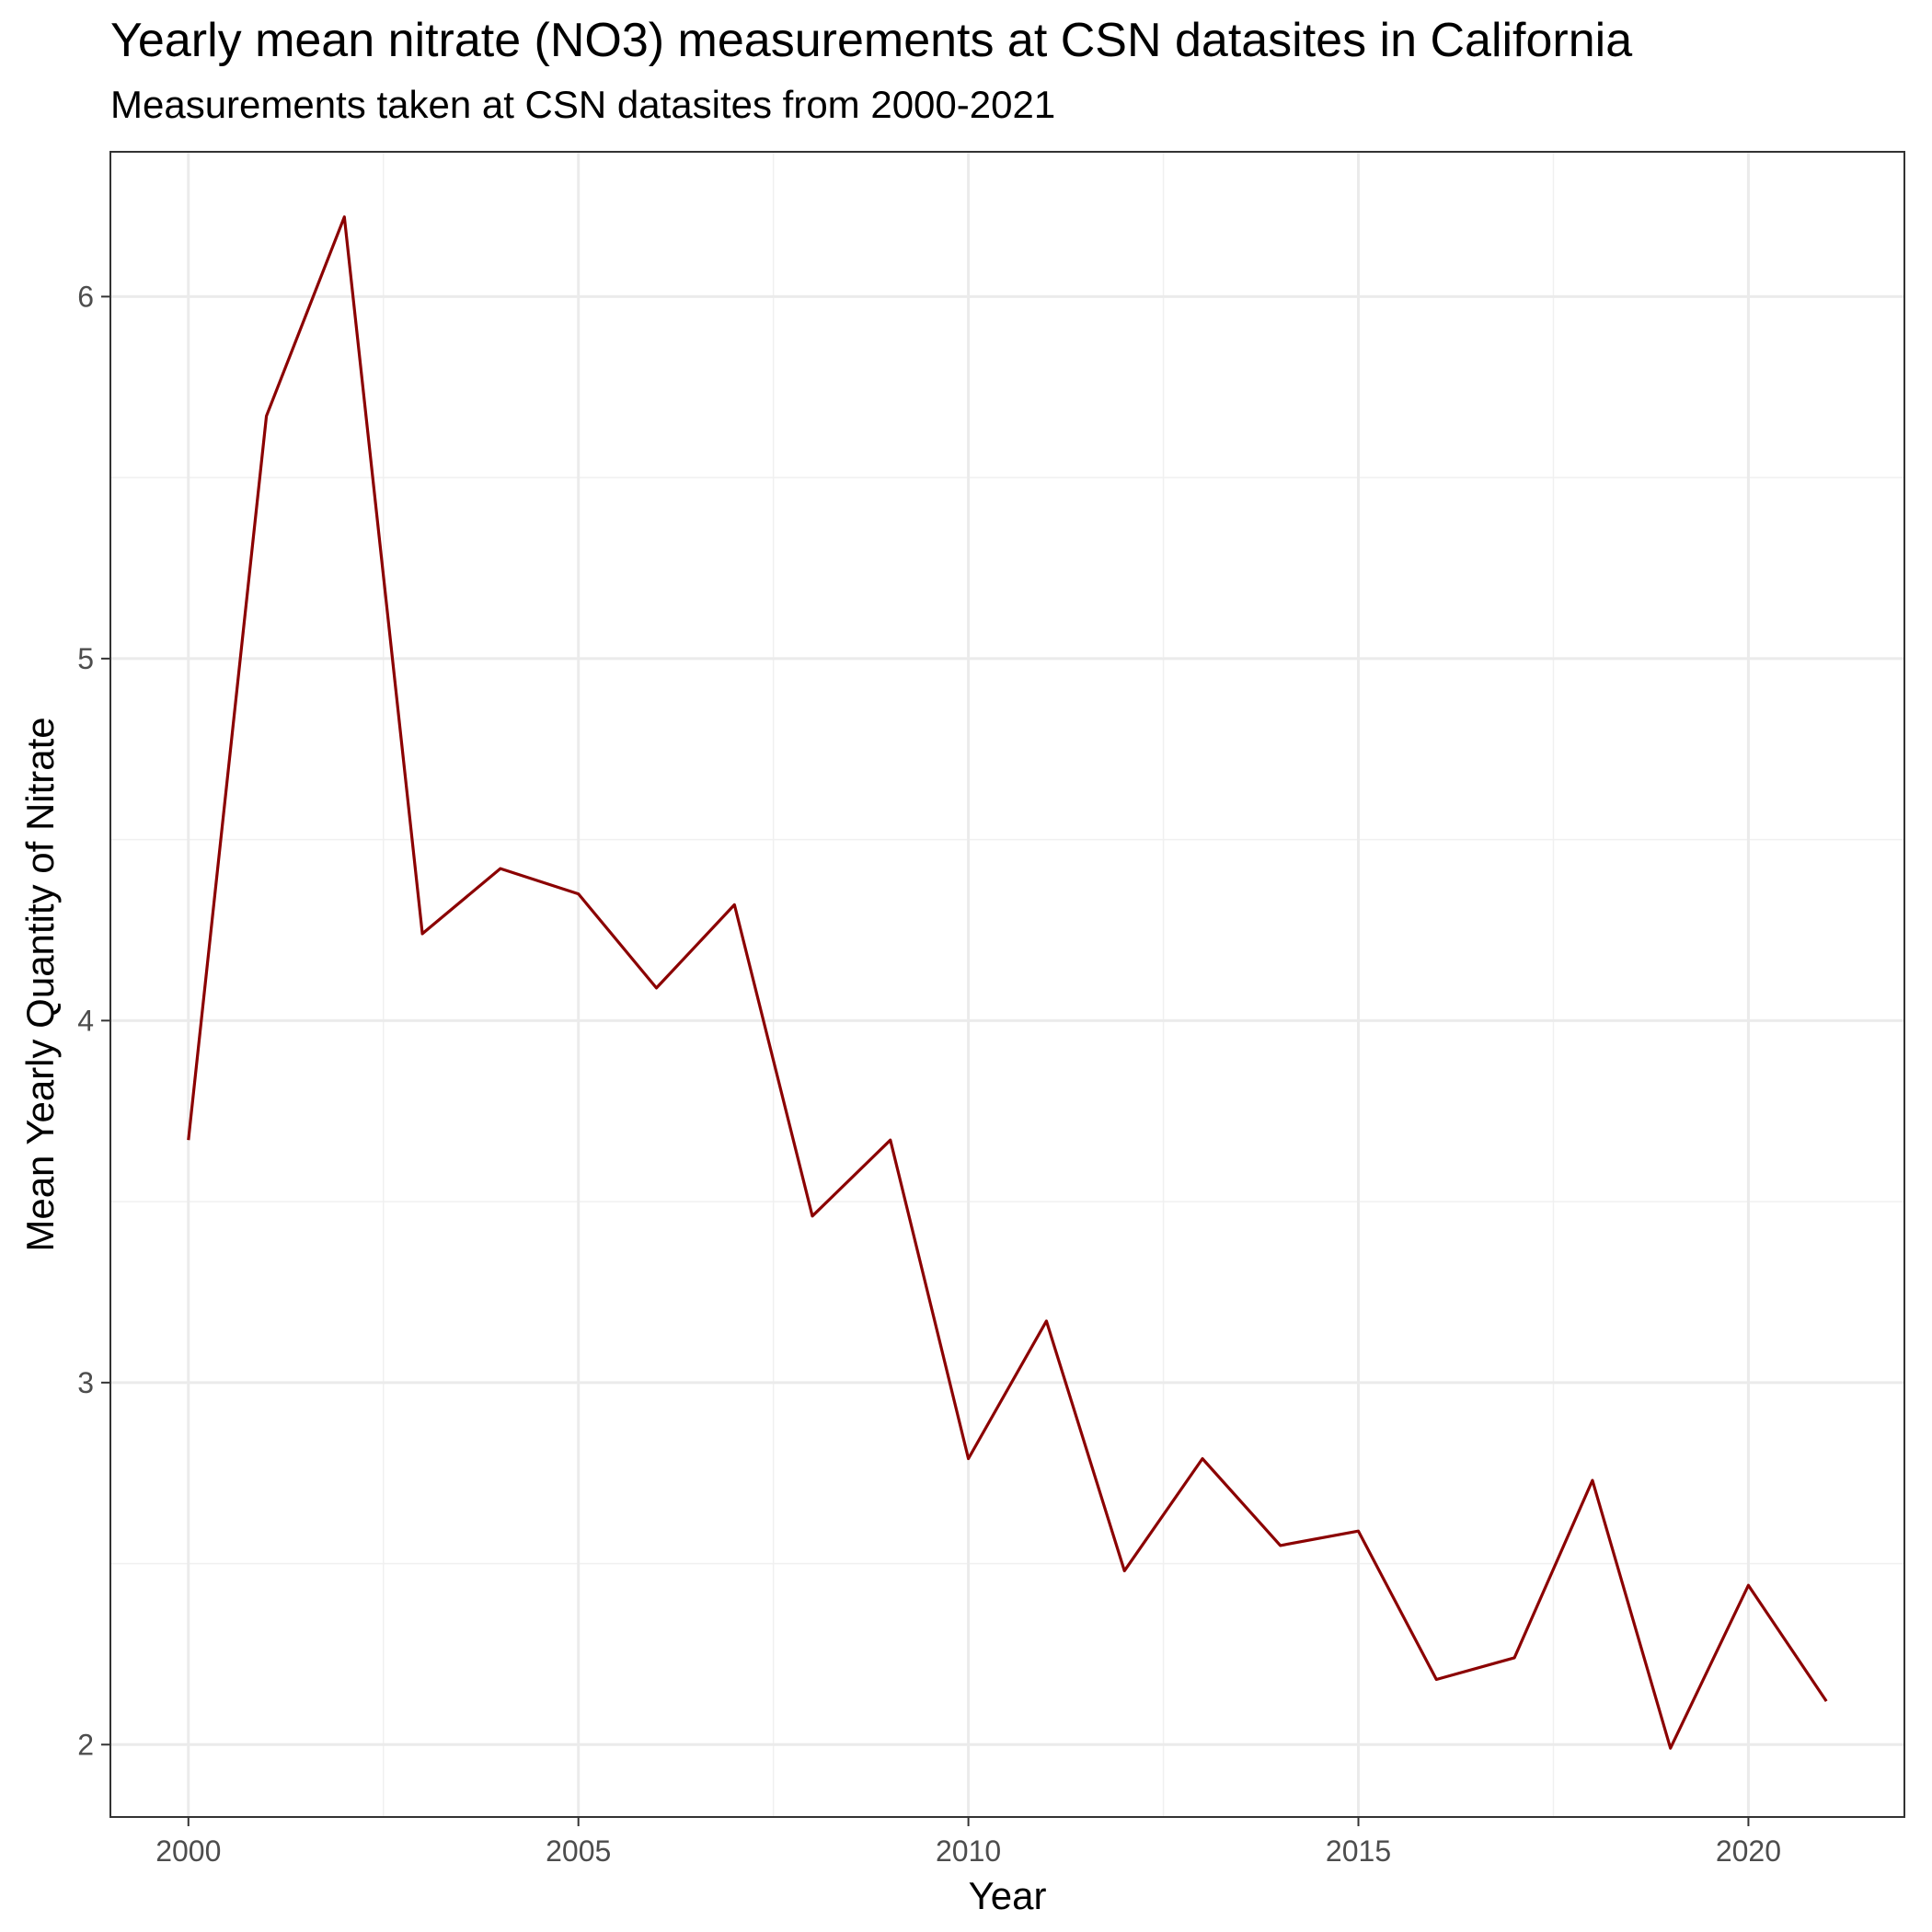 The width and height of the screenshot is (1932, 1932). Describe the element at coordinates (85, 1382) in the screenshot. I see `y-tick-label: 3` at that location.